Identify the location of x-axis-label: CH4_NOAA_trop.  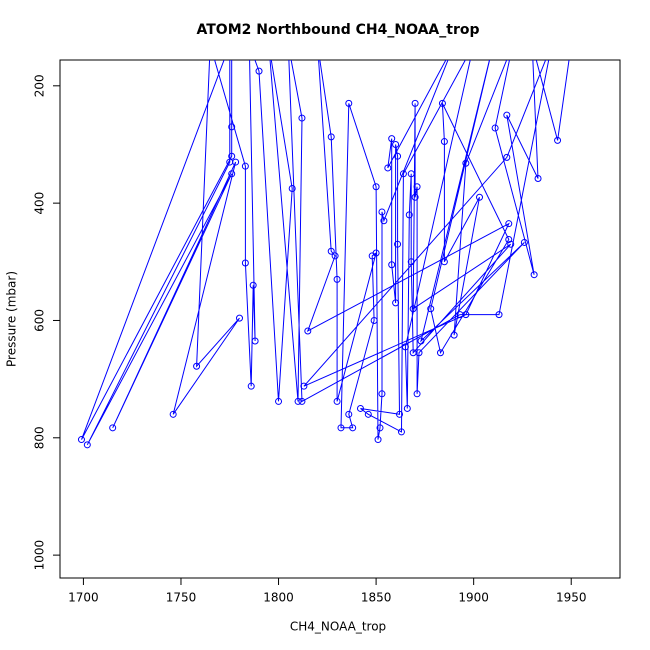
(338, 627).